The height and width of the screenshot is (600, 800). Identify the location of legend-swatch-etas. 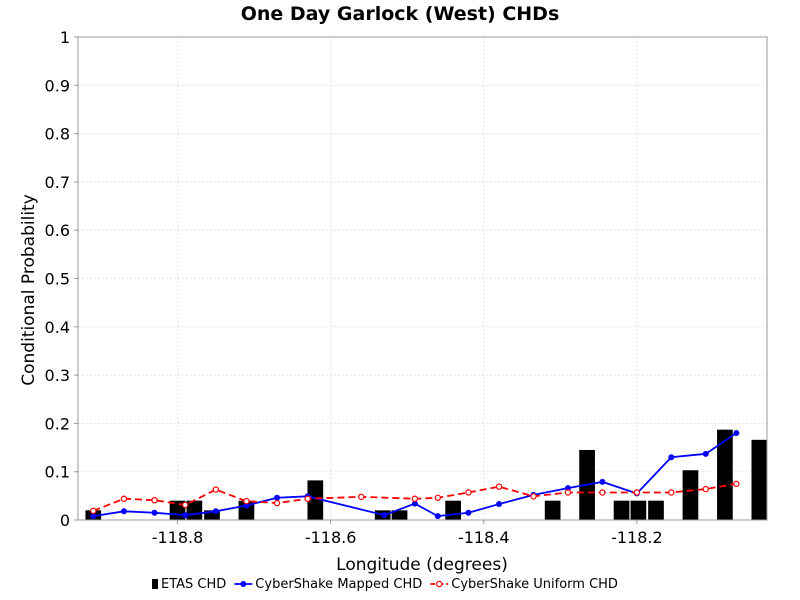
(155, 584).